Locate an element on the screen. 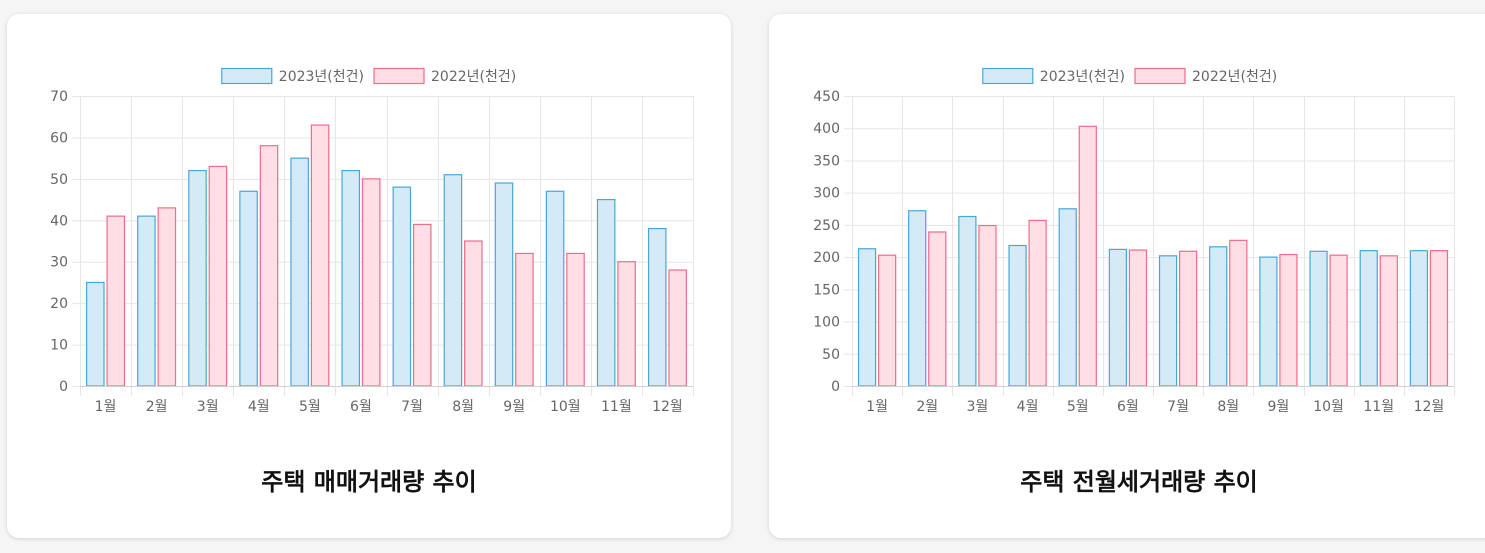  y-tick-label: 70 is located at coordinates (59, 97).